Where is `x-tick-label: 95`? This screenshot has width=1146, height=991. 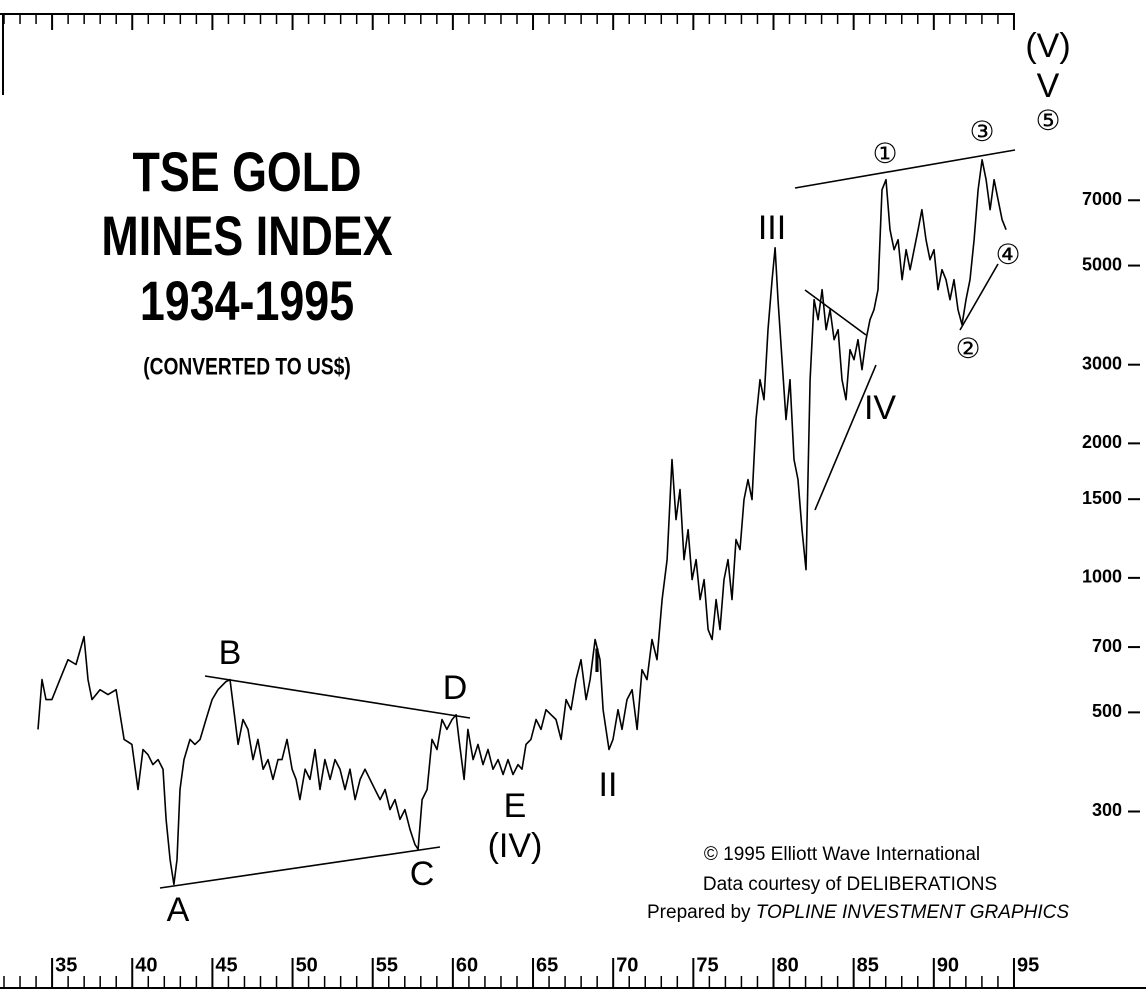
x-tick-label: 95 is located at coordinates (1028, 965).